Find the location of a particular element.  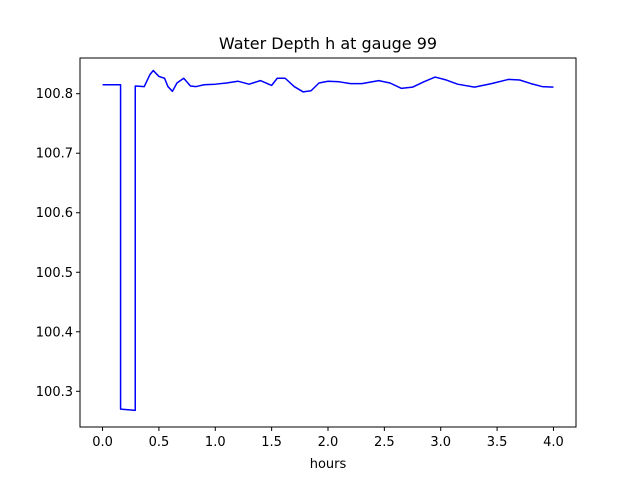

x-tick-label: 3.5 is located at coordinates (497, 442).